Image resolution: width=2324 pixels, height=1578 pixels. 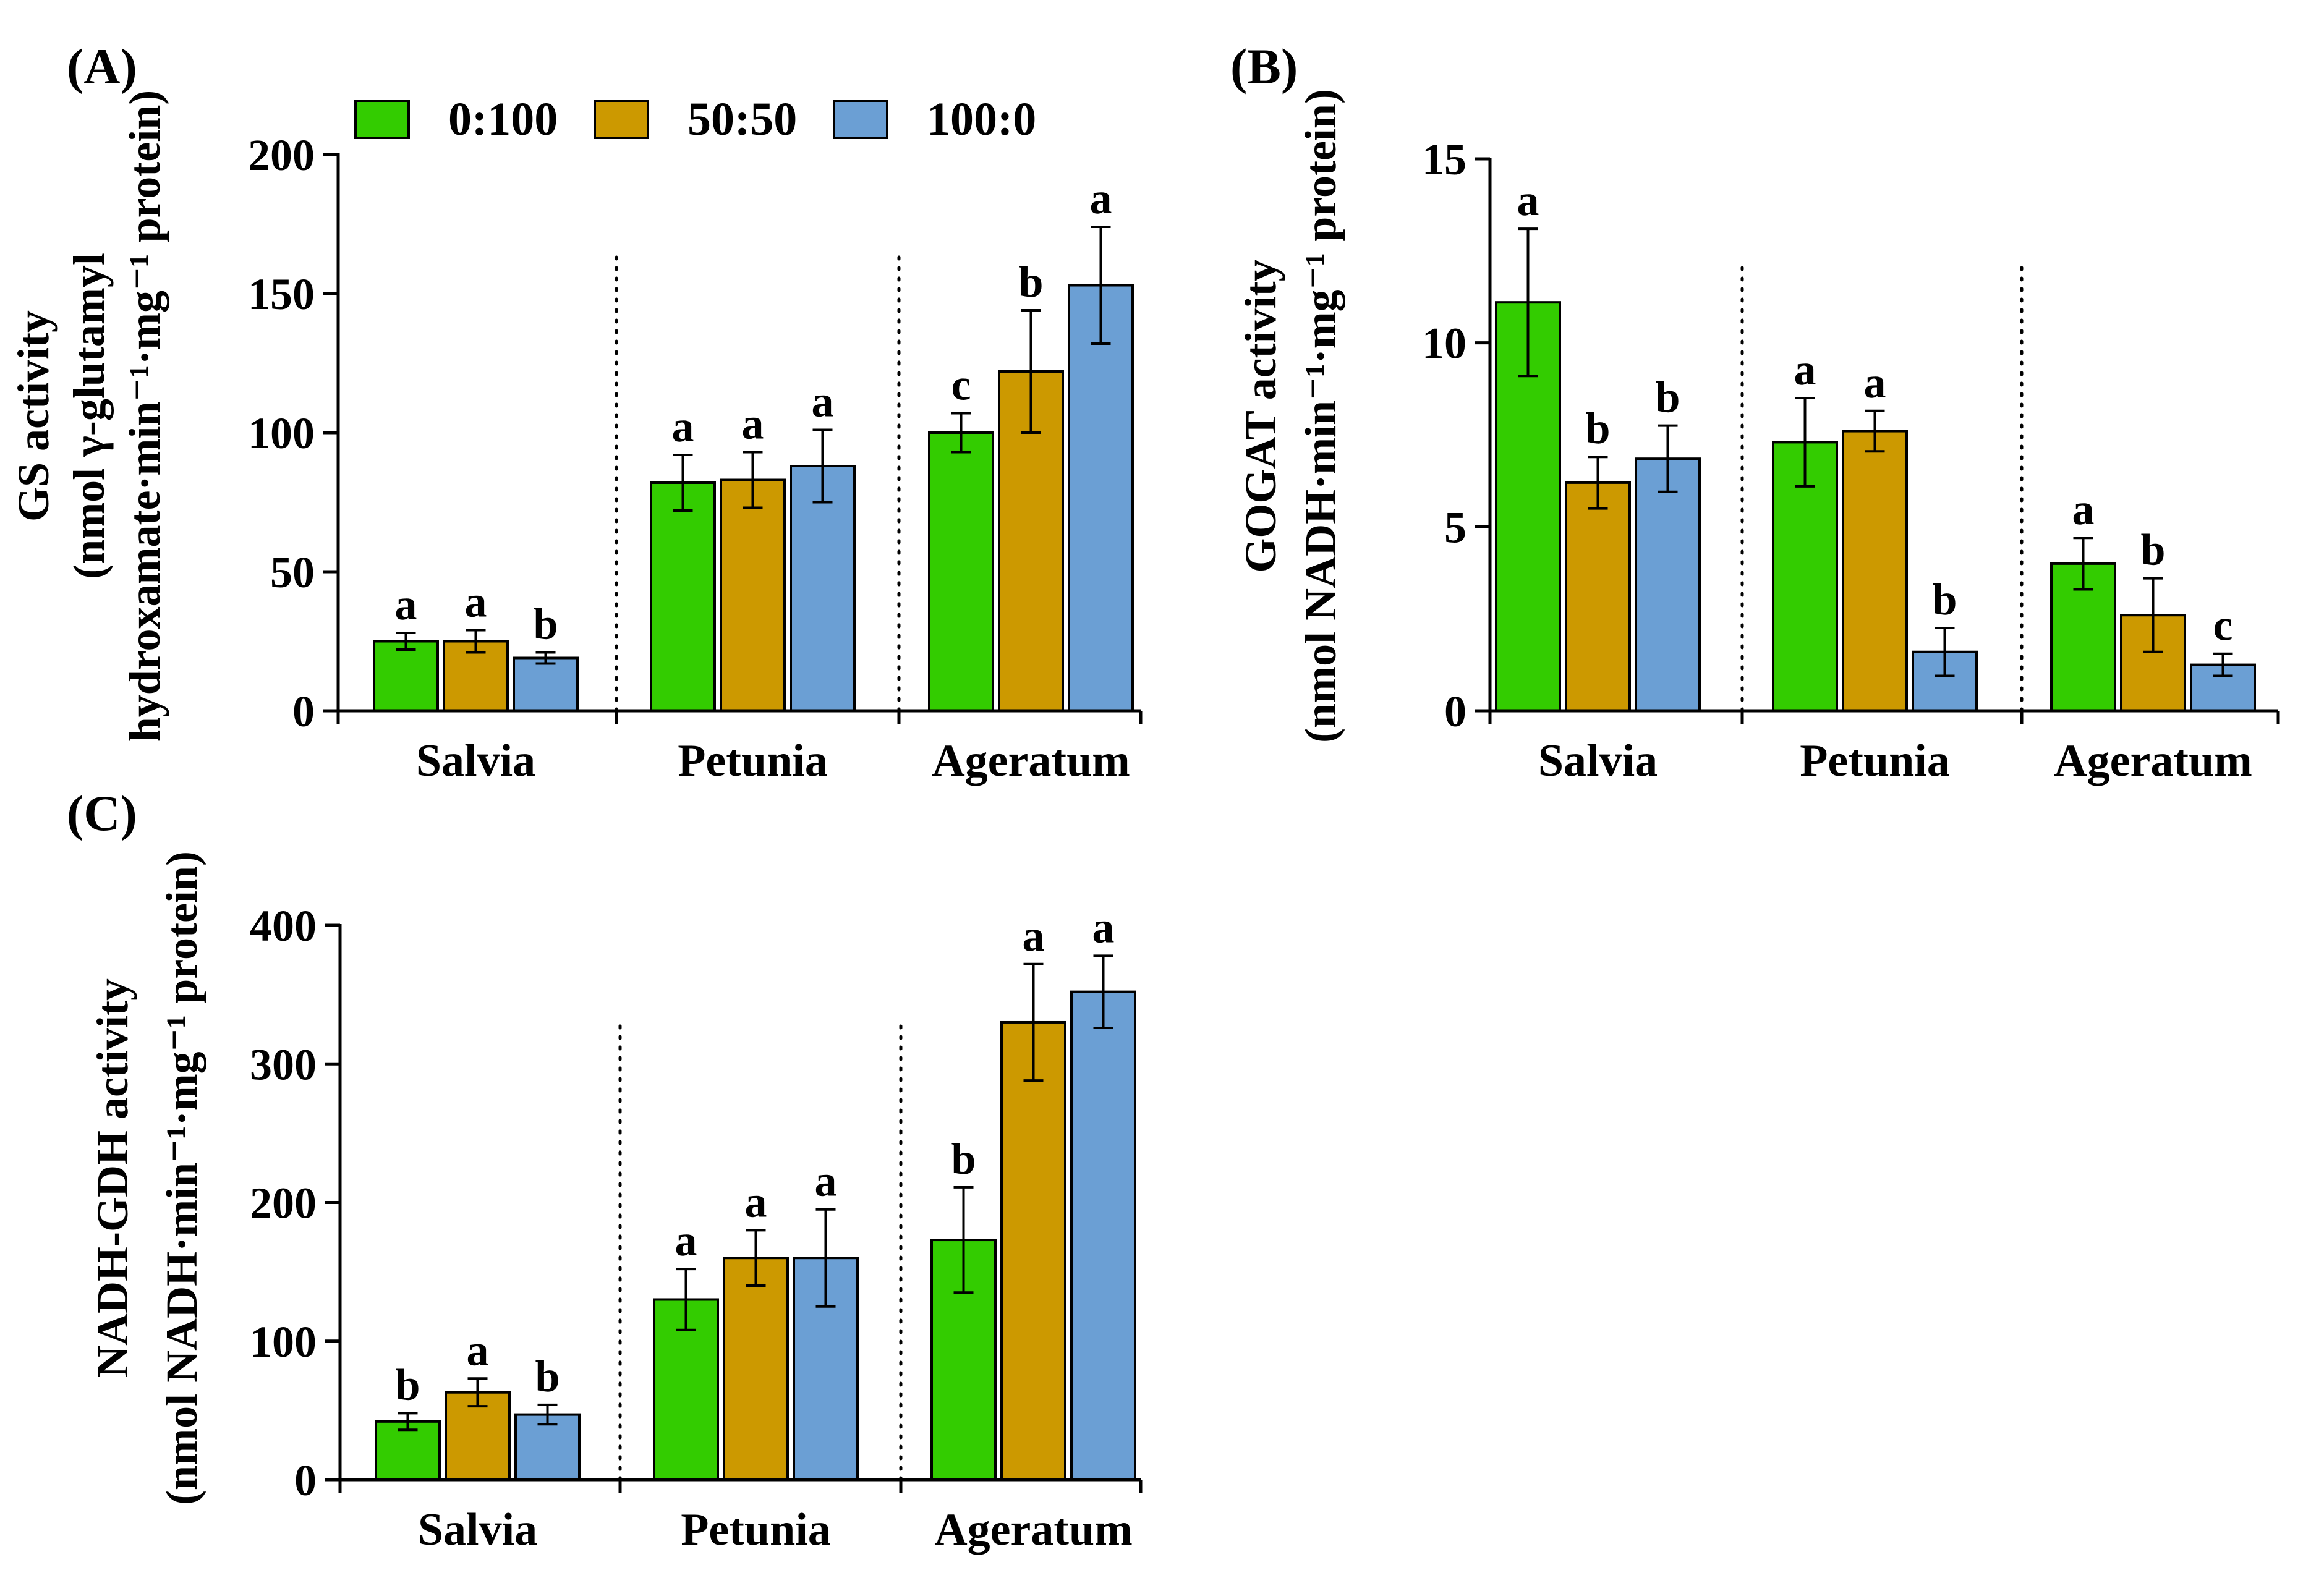 What do you see at coordinates (1264, 66) in the screenshot?
I see `panel-b-letter: (B)` at bounding box center [1264, 66].